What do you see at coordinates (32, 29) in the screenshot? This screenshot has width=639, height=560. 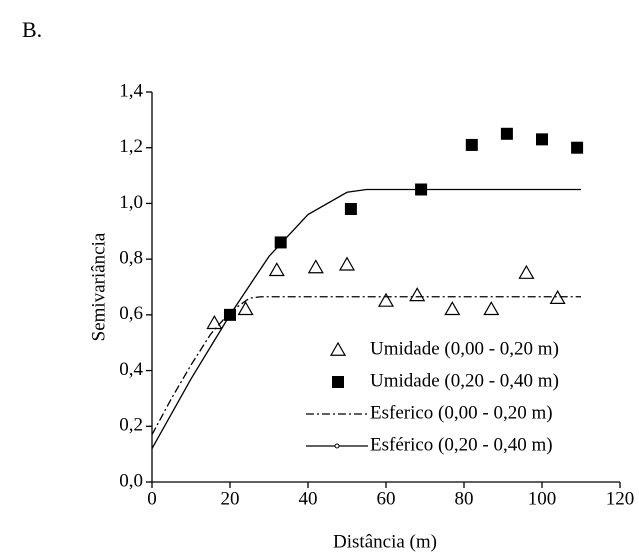 I see `panel-label: B.` at bounding box center [32, 29].